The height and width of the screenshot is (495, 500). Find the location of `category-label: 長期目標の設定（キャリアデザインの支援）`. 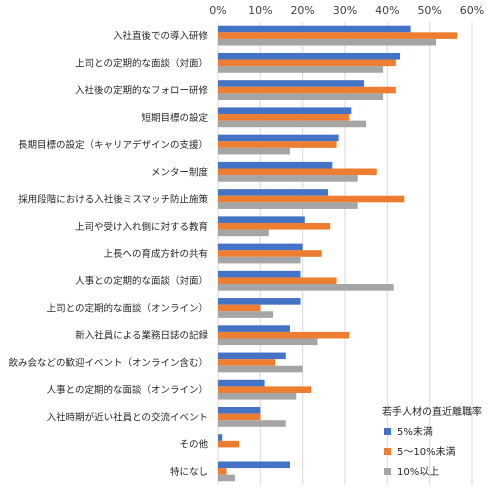

category-label: 長期目標の設定（キャリアデザインの支援） is located at coordinates (113, 145).